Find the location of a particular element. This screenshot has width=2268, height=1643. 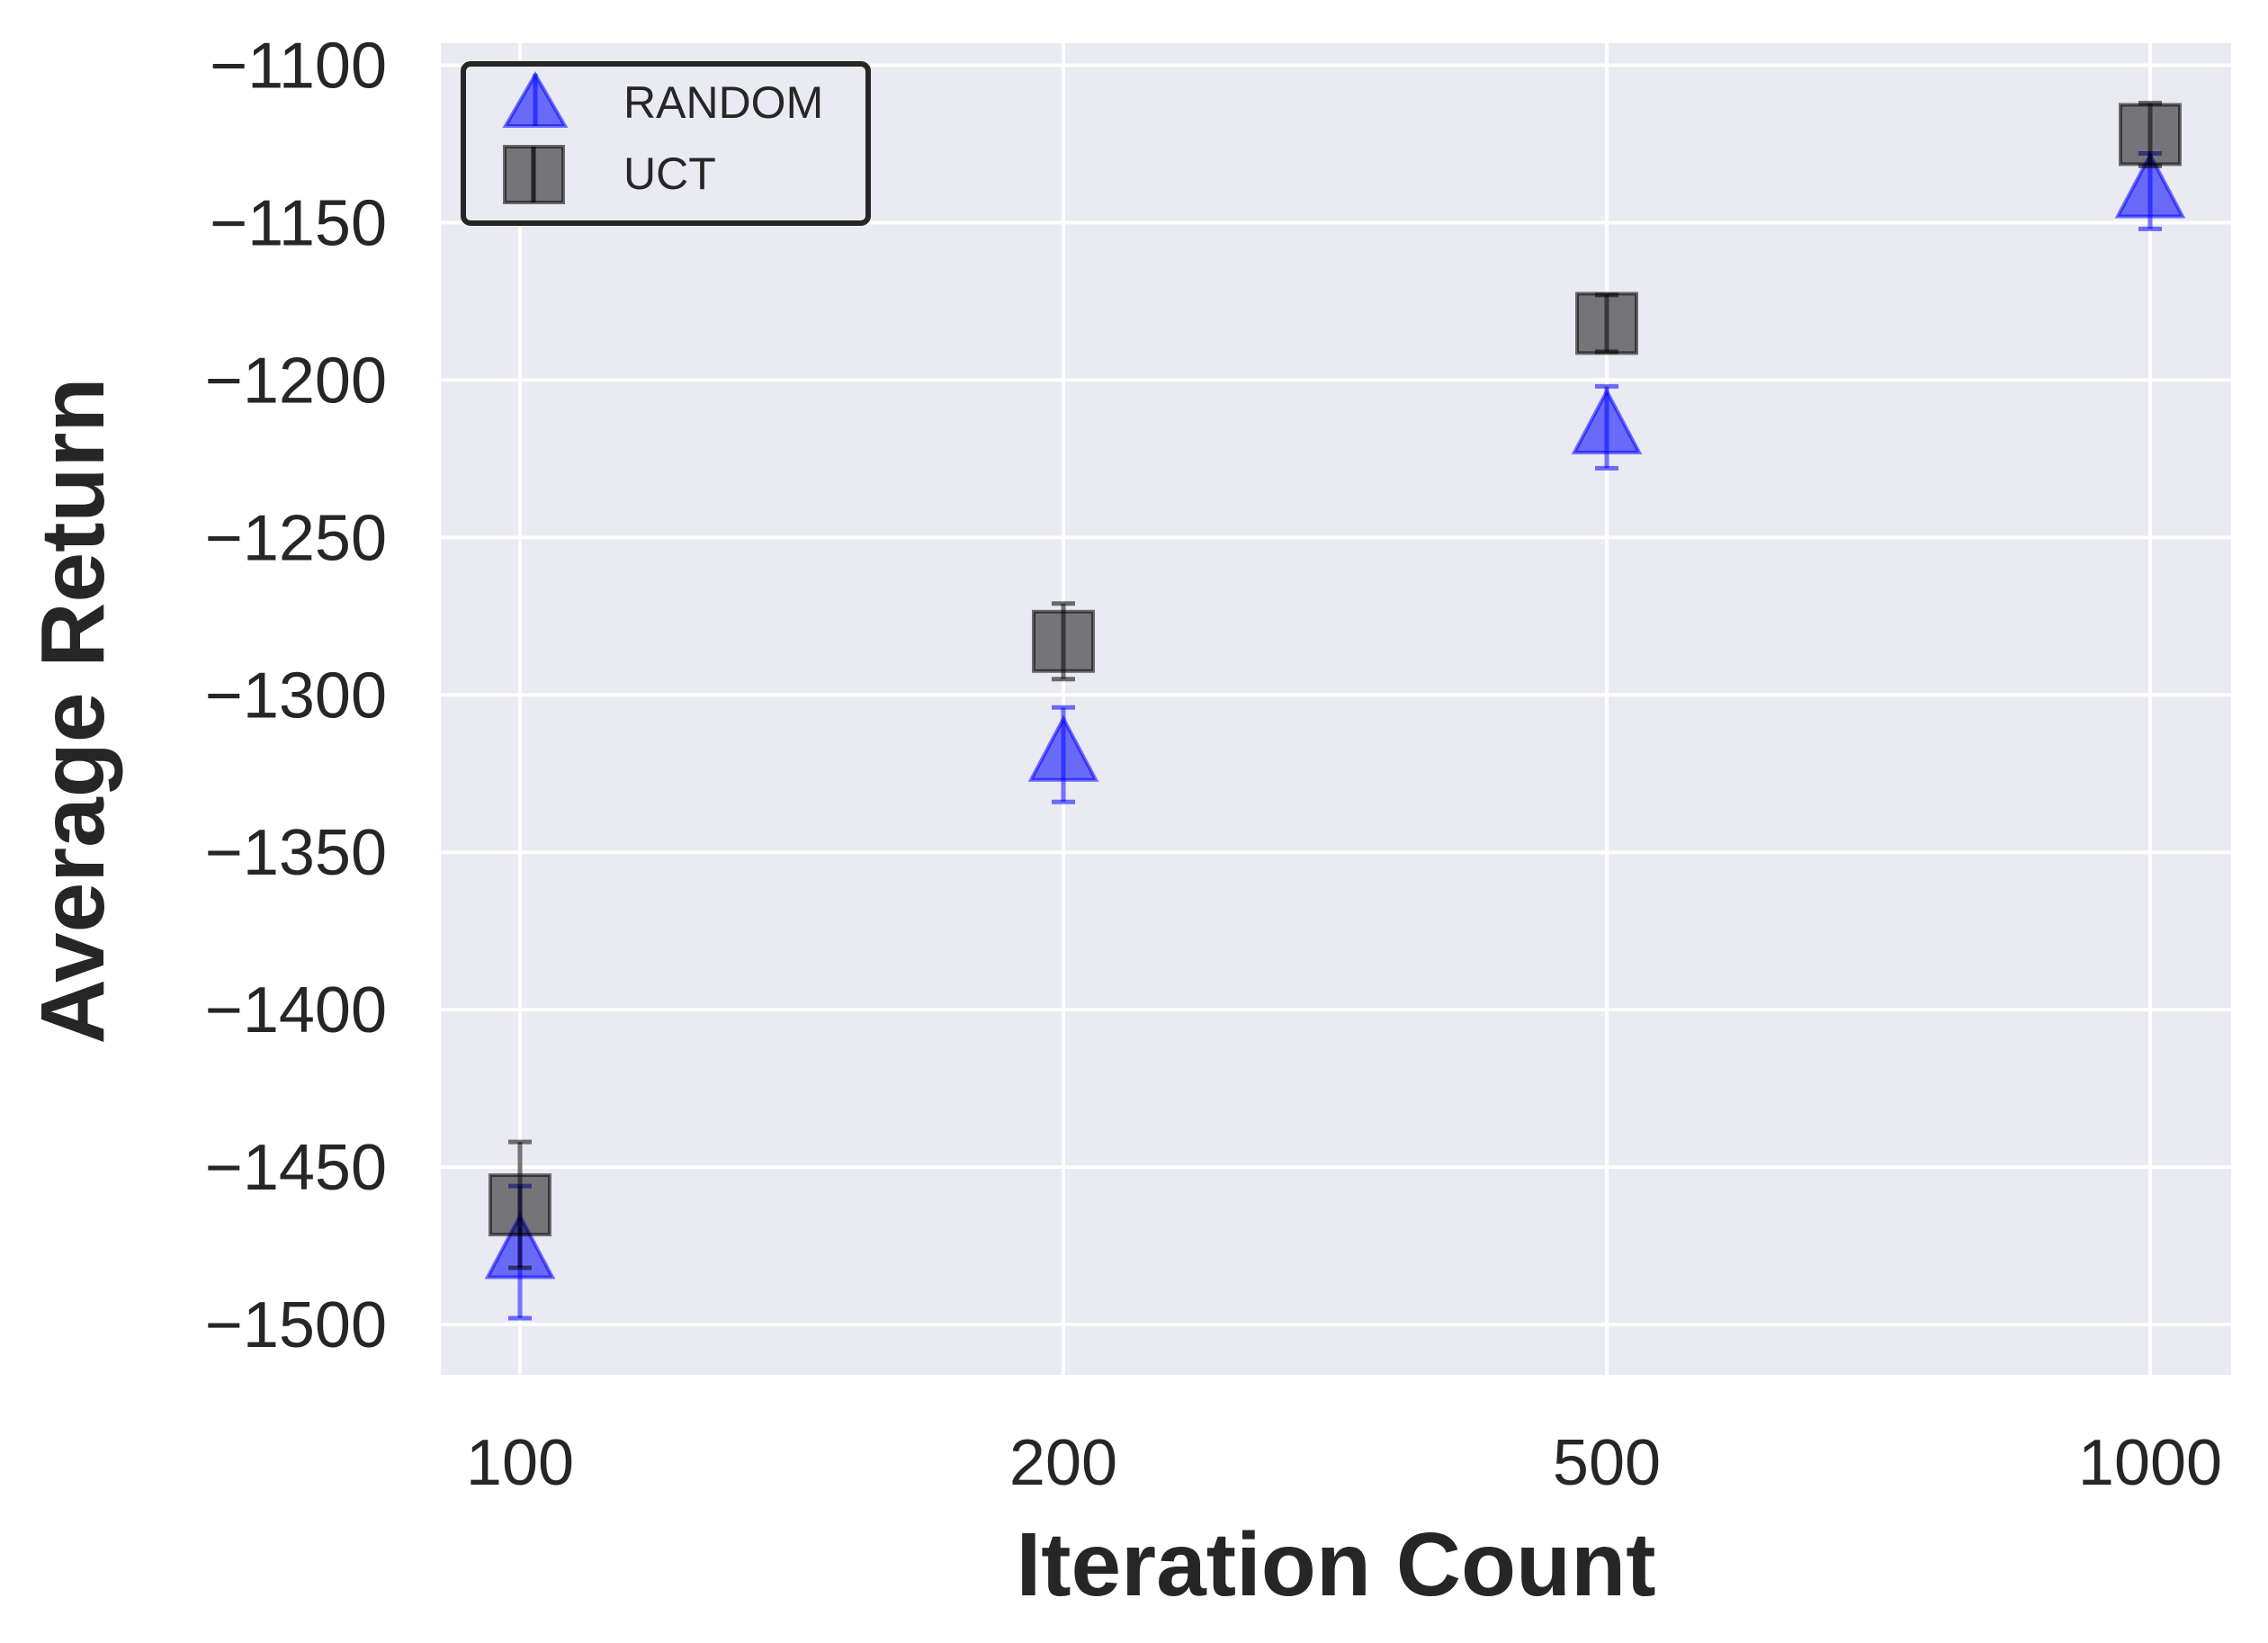

y-tick-label: −1300 is located at coordinates (296, 696).